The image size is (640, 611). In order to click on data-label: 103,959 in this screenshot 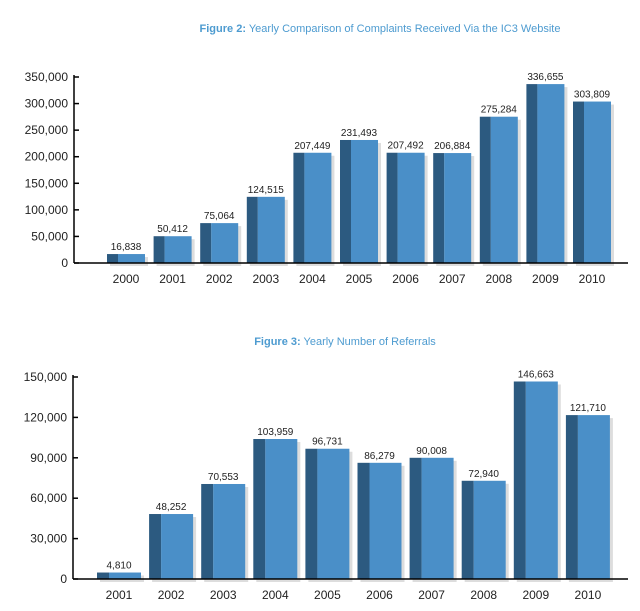, I will do `click(275, 432)`.